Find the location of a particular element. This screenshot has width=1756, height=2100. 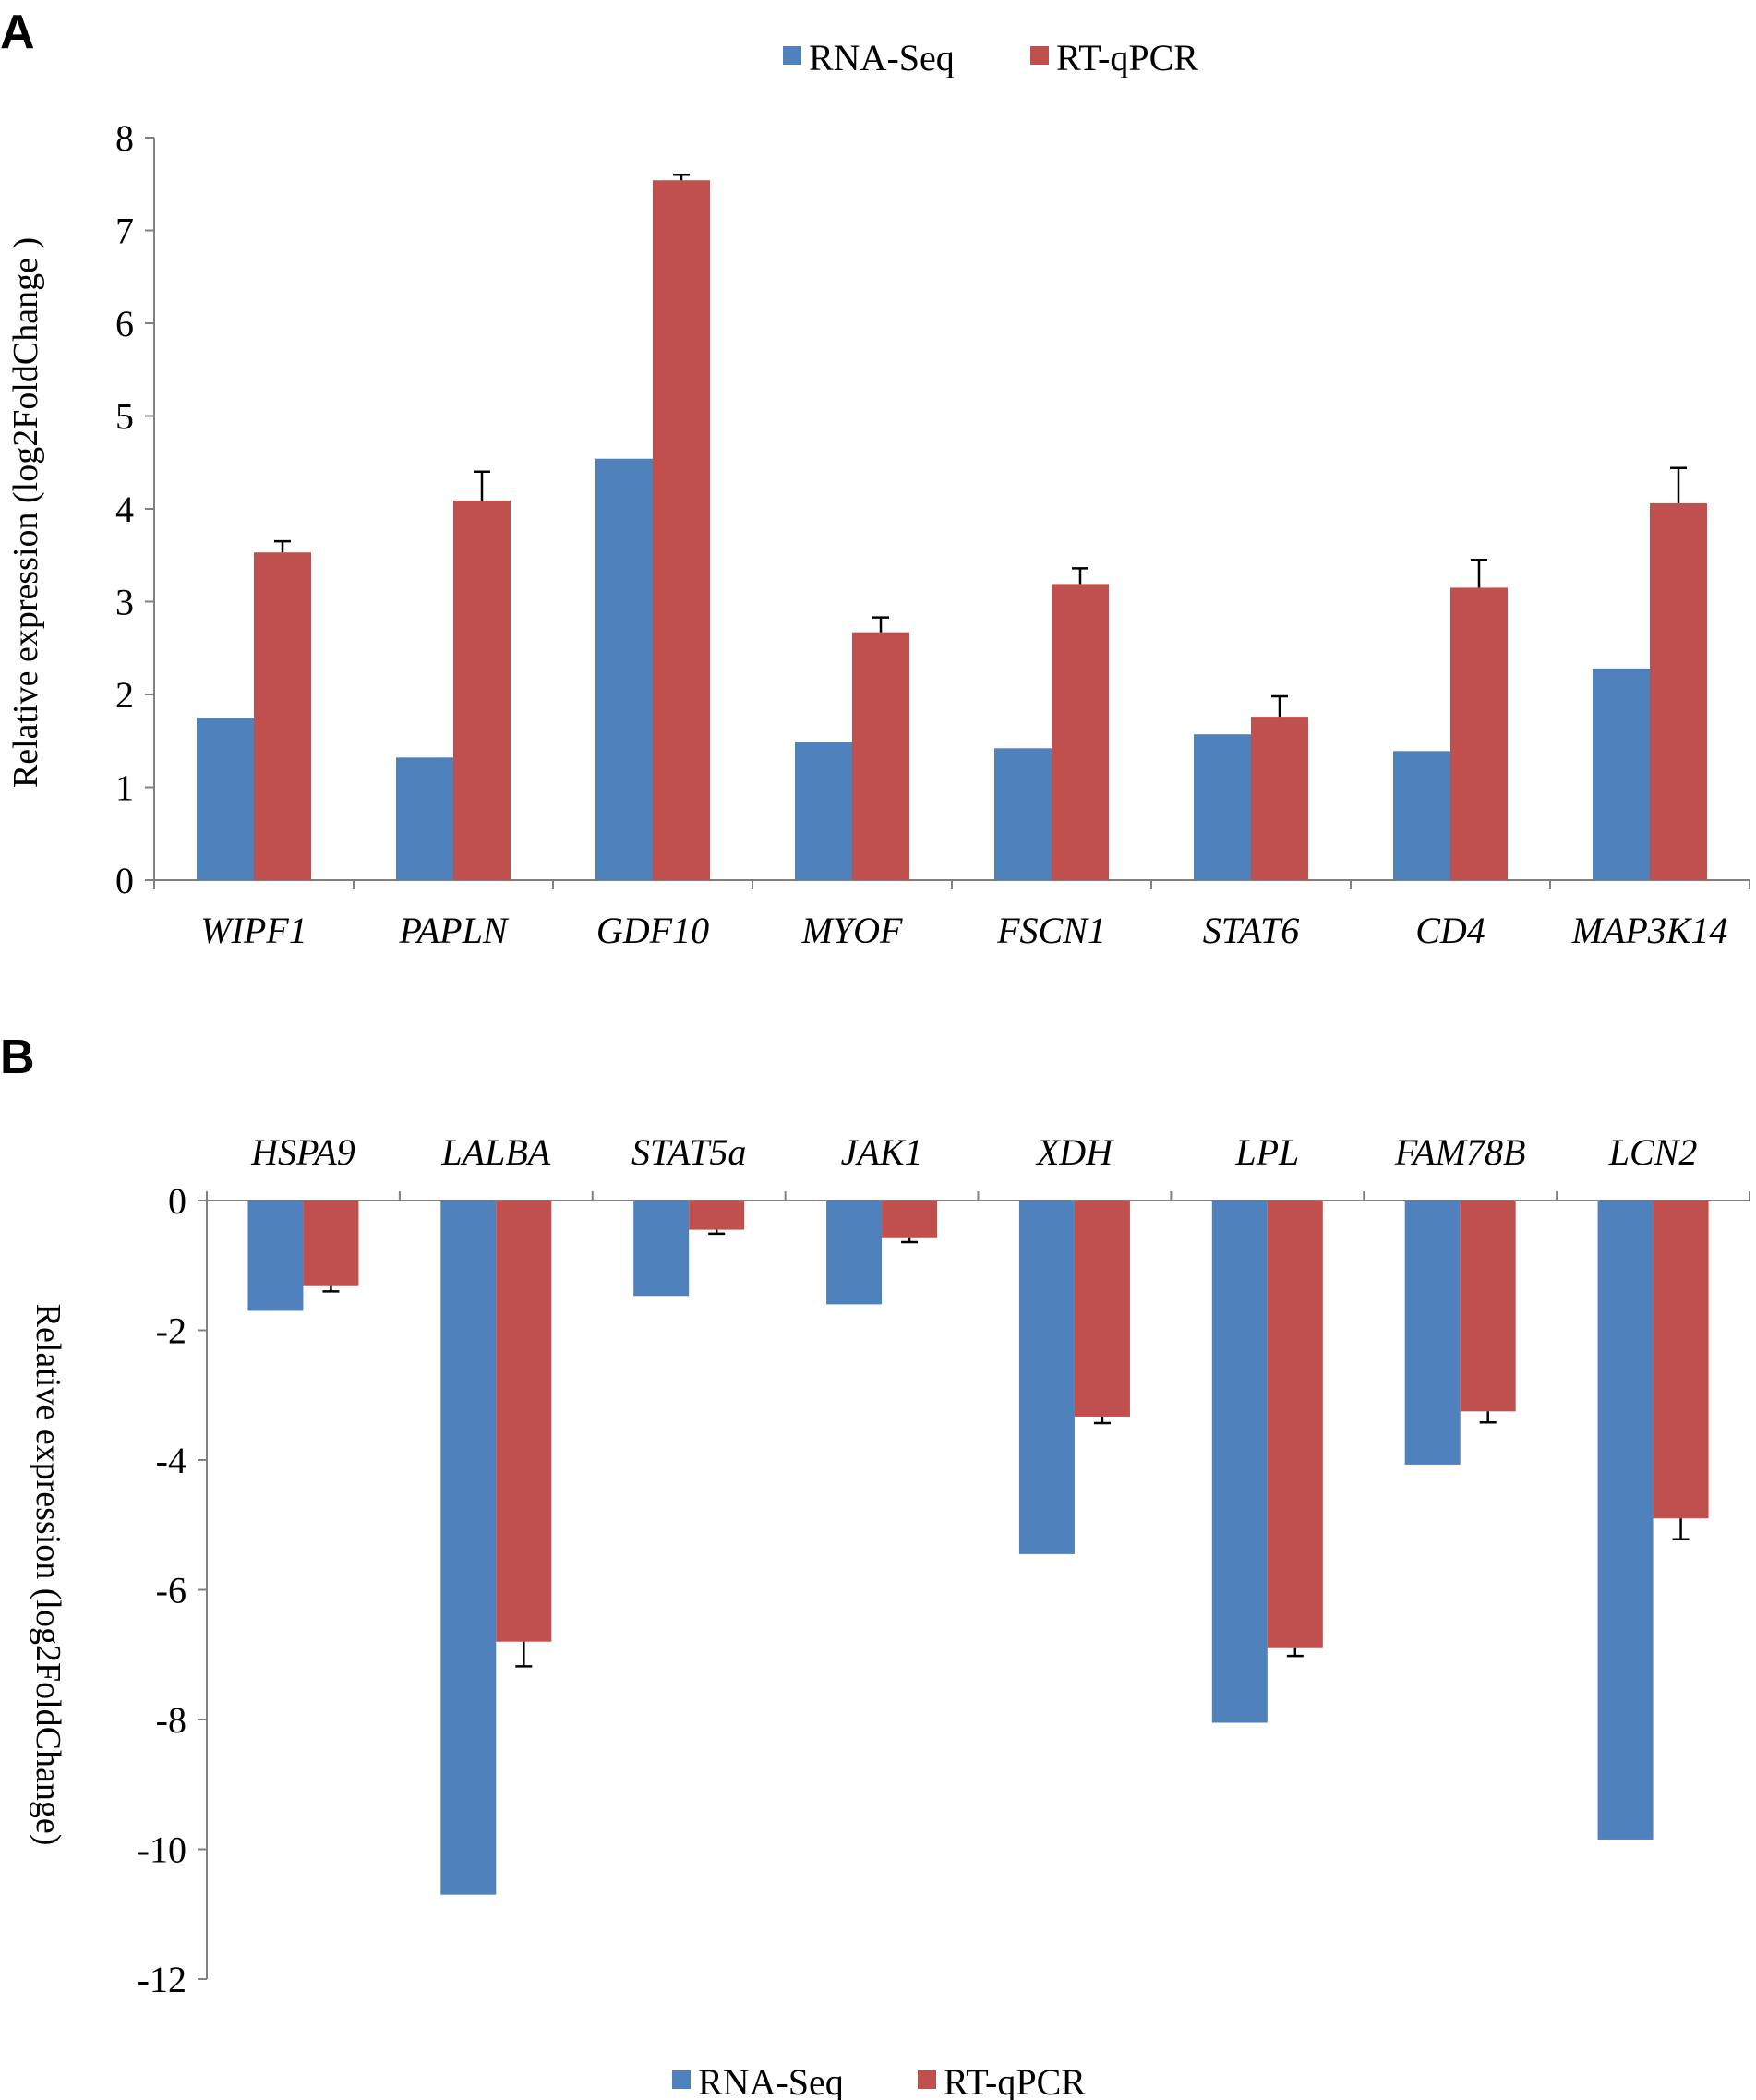

chart-b-bar-rt-qpcr-stat5a is located at coordinates (717, 1216).